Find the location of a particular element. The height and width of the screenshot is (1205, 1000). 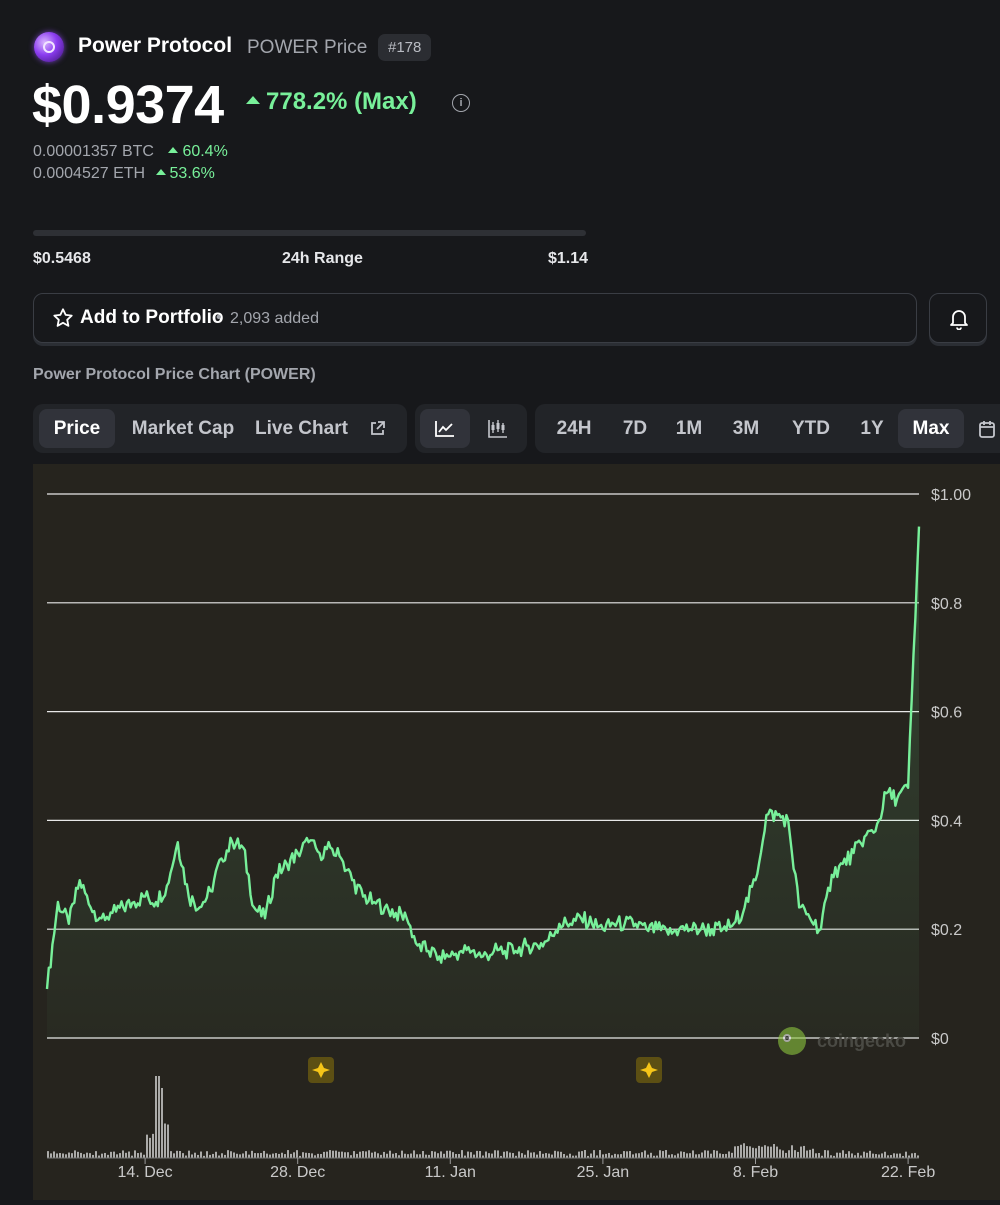

tab-price: Price is located at coordinates (77, 428).